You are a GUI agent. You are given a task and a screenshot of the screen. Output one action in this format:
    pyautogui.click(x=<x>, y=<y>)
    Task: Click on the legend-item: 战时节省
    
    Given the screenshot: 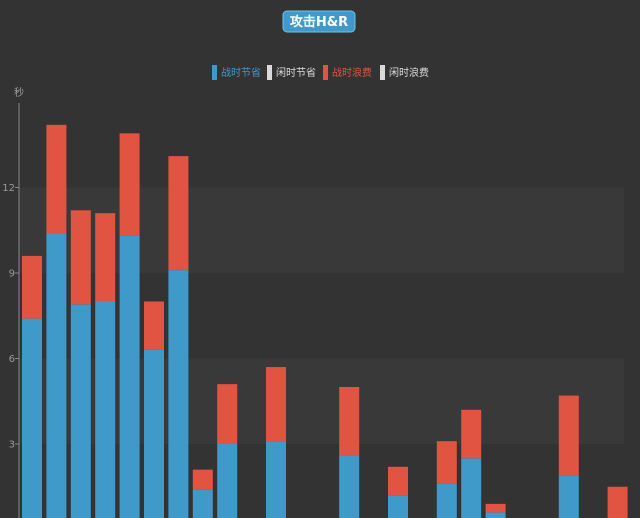 What is the action you would take?
    pyautogui.click(x=236, y=72)
    